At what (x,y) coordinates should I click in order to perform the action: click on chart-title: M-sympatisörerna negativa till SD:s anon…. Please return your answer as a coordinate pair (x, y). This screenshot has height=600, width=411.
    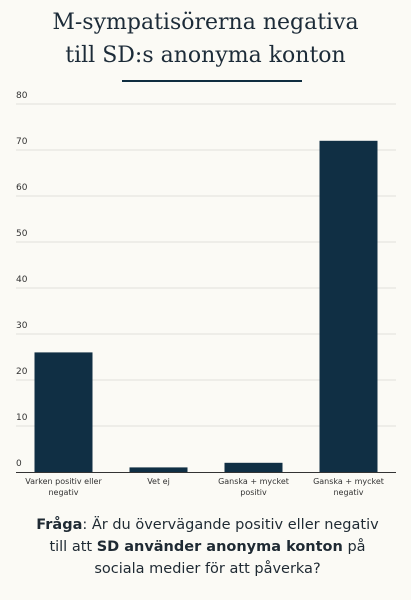
    Looking at the image, I should click on (205, 39).